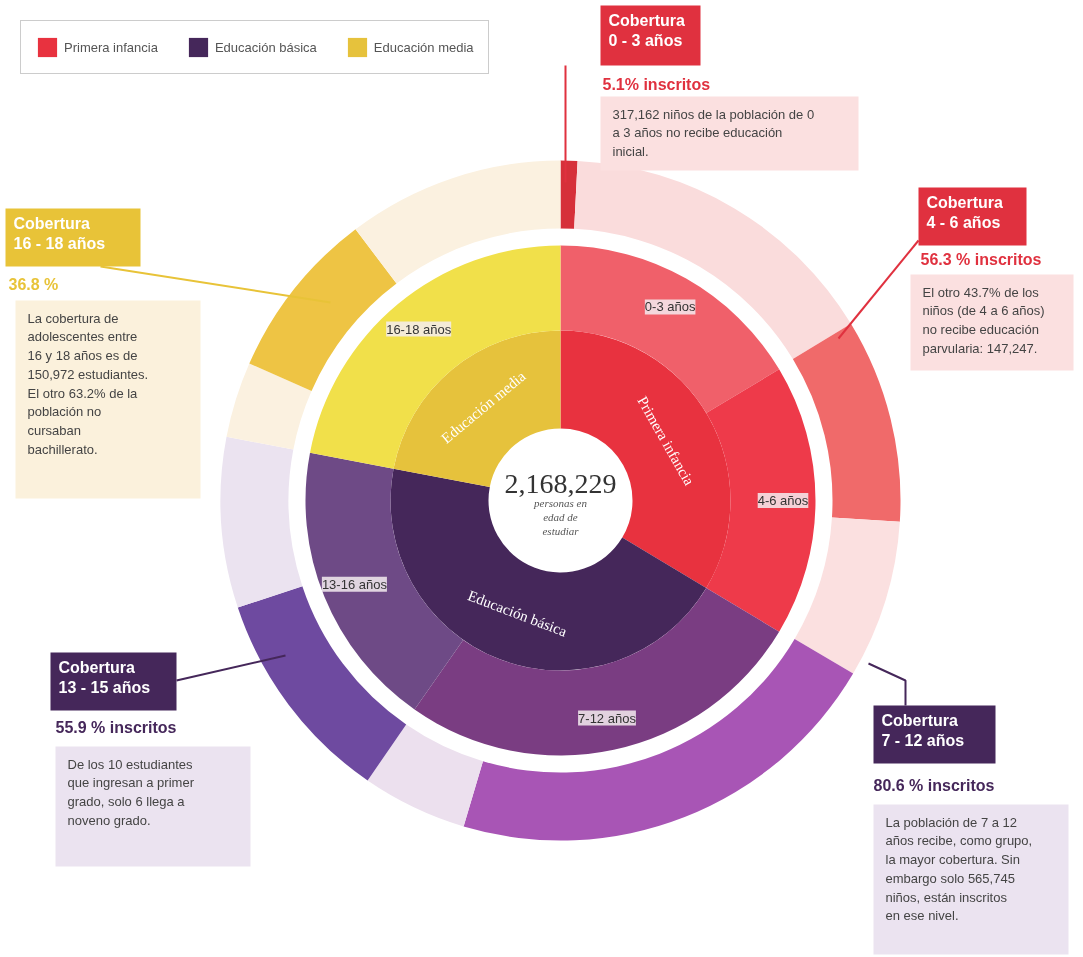 This screenshot has width=1083, height=957. I want to click on text: personas en edad de estudiar, so click(560, 517).